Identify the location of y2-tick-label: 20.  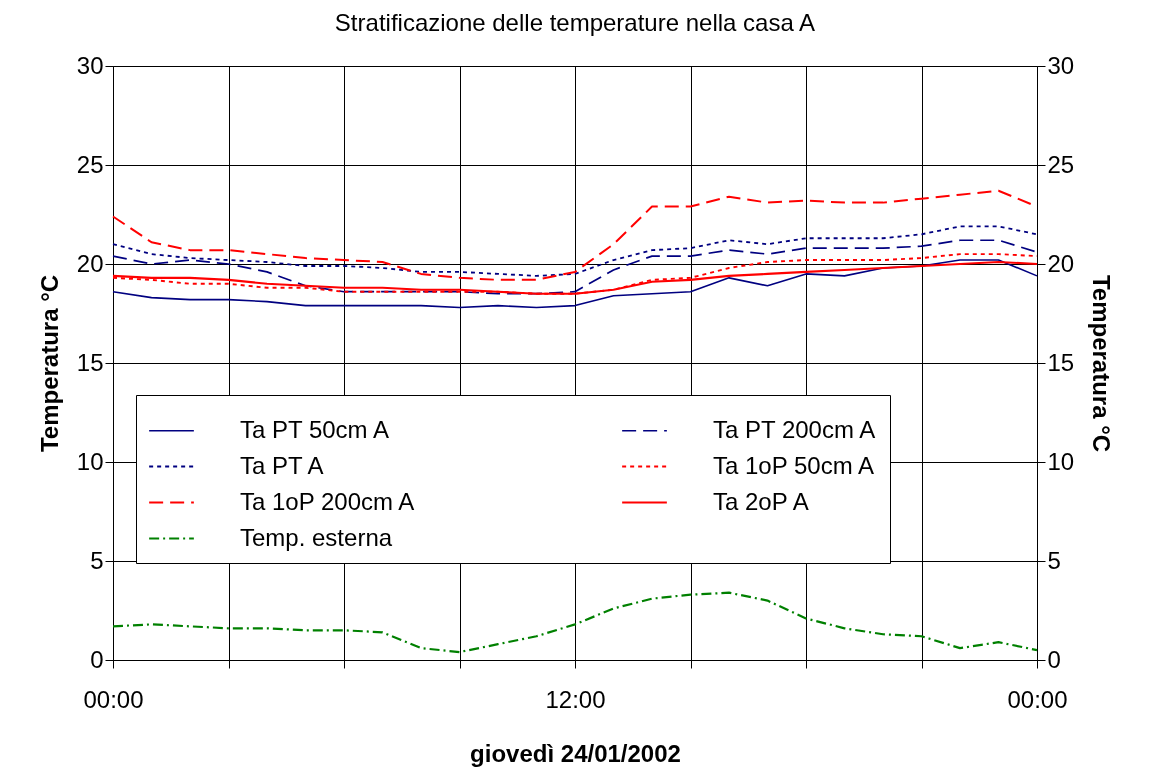
(1061, 263).